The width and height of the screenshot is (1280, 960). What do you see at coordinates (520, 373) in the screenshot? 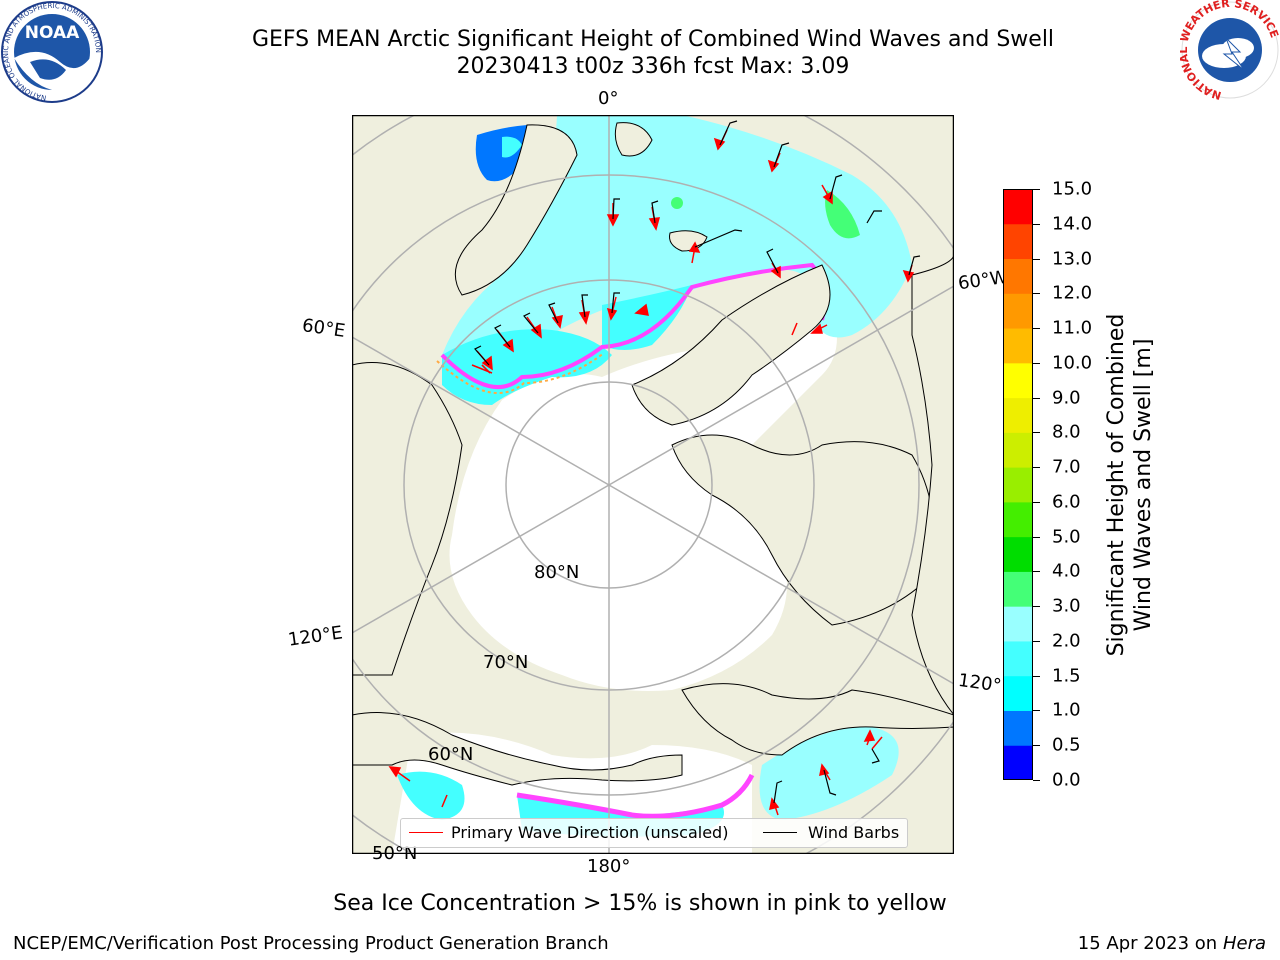
I see `ice-edge-atlantic-outer` at bounding box center [520, 373].